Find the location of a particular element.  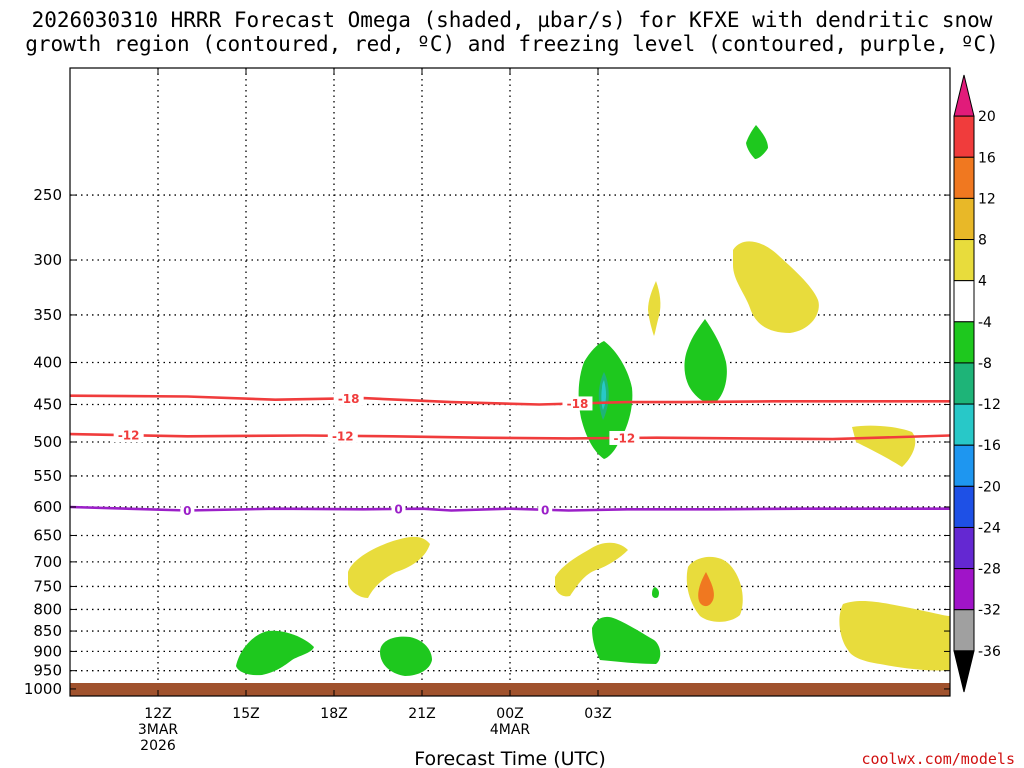

y-tick-label: 700 is located at coordinates (47, 562).